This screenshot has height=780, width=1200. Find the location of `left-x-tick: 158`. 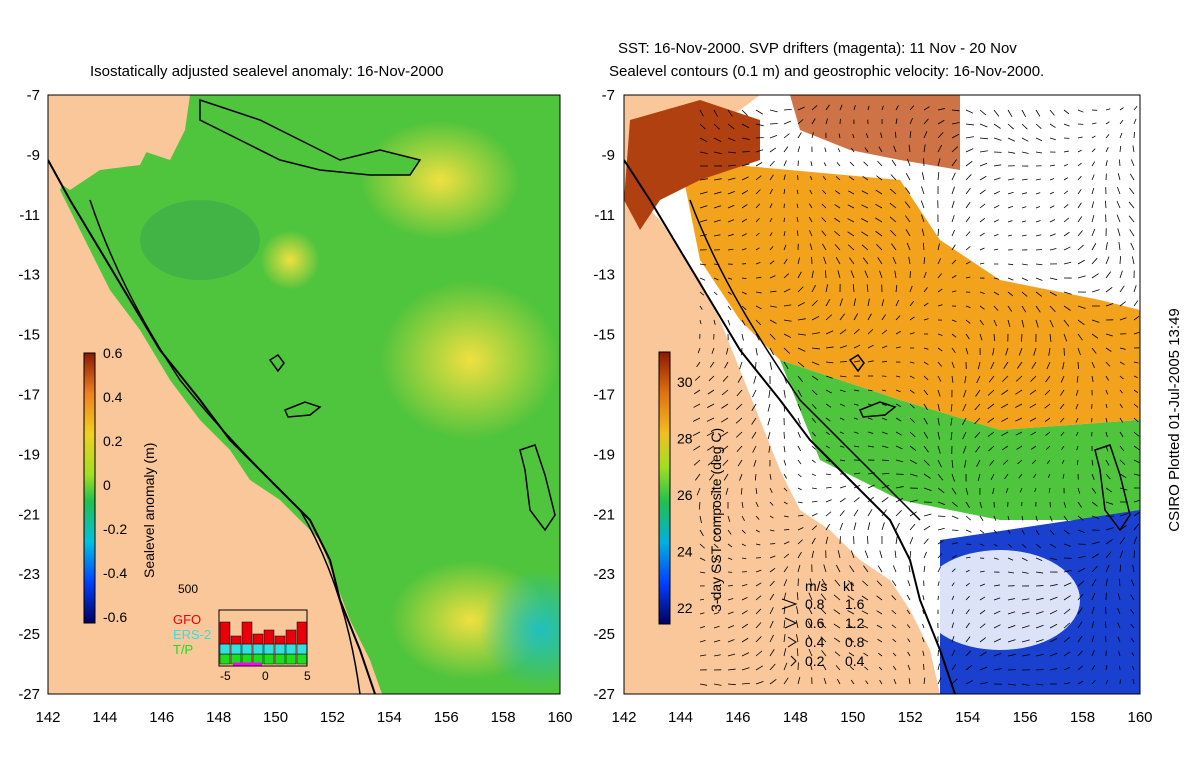

left-x-tick: 158 is located at coordinates (503, 717).